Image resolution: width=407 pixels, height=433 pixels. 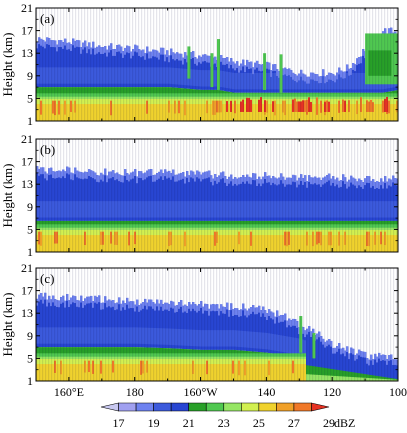 I want to click on panel-label: (a), so click(x=47, y=18).